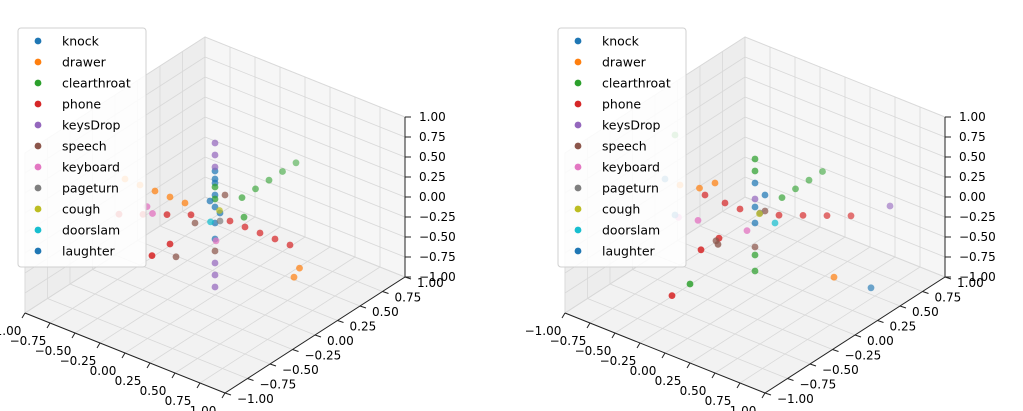 This screenshot has width=1023, height=411. I want to click on y-tick-label: −0.75, so click(818, 385).